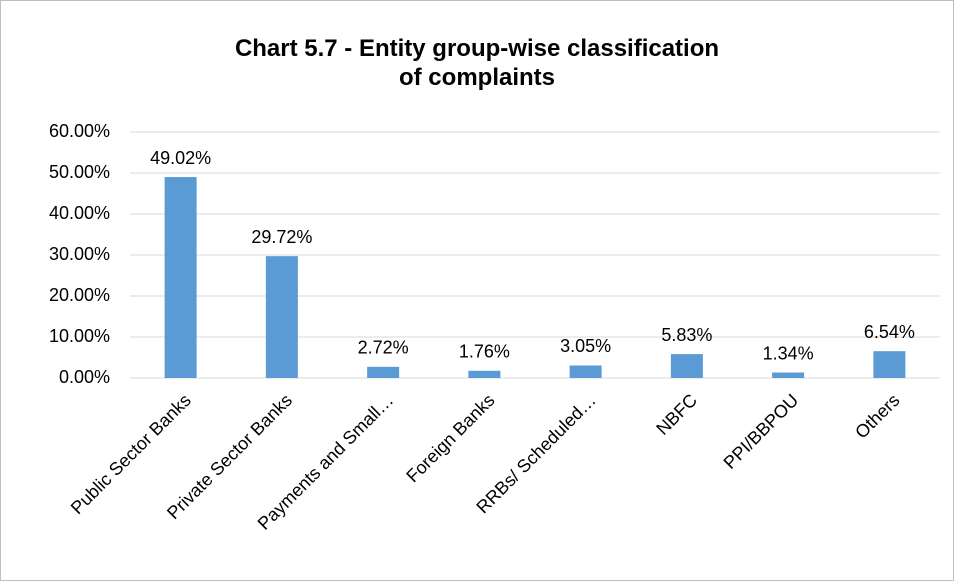  Describe the element at coordinates (79, 254) in the screenshot. I see `y-tick-label: 30.00%` at that location.